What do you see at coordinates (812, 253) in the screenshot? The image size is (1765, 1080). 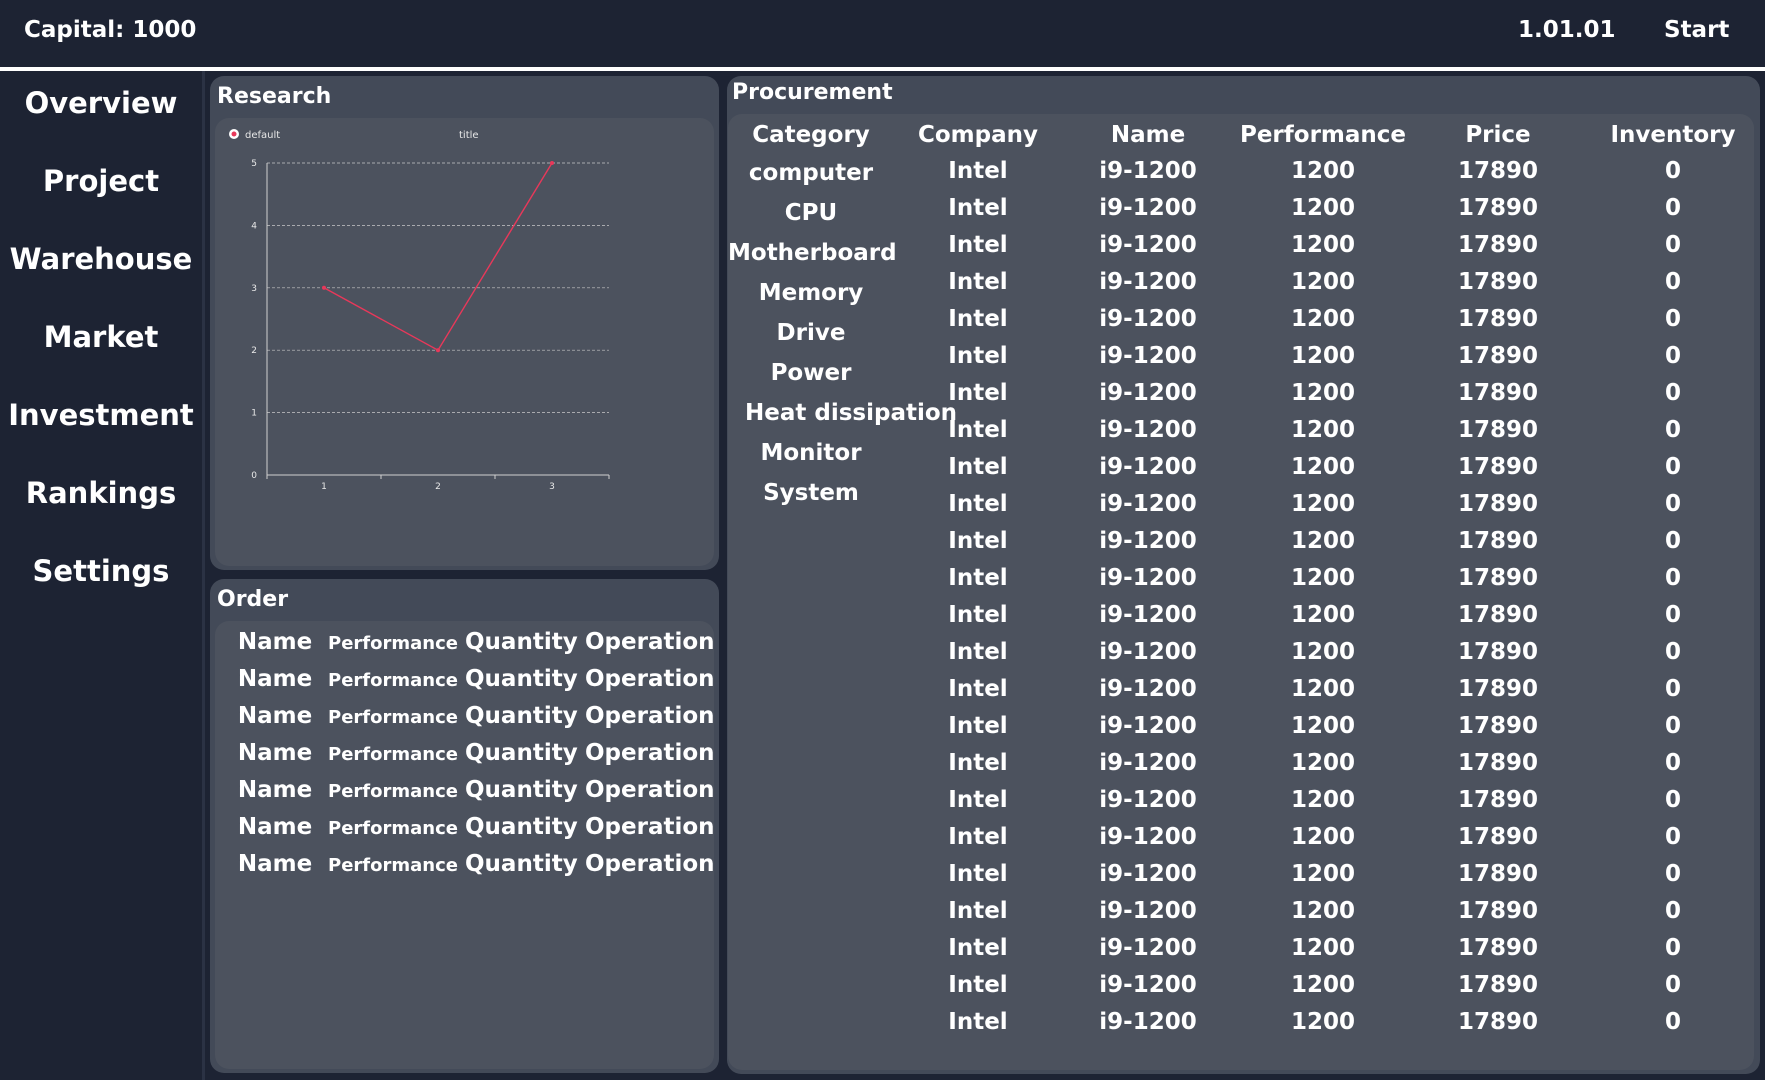 I see `category-item-motherboard: Motherboard` at bounding box center [812, 253].